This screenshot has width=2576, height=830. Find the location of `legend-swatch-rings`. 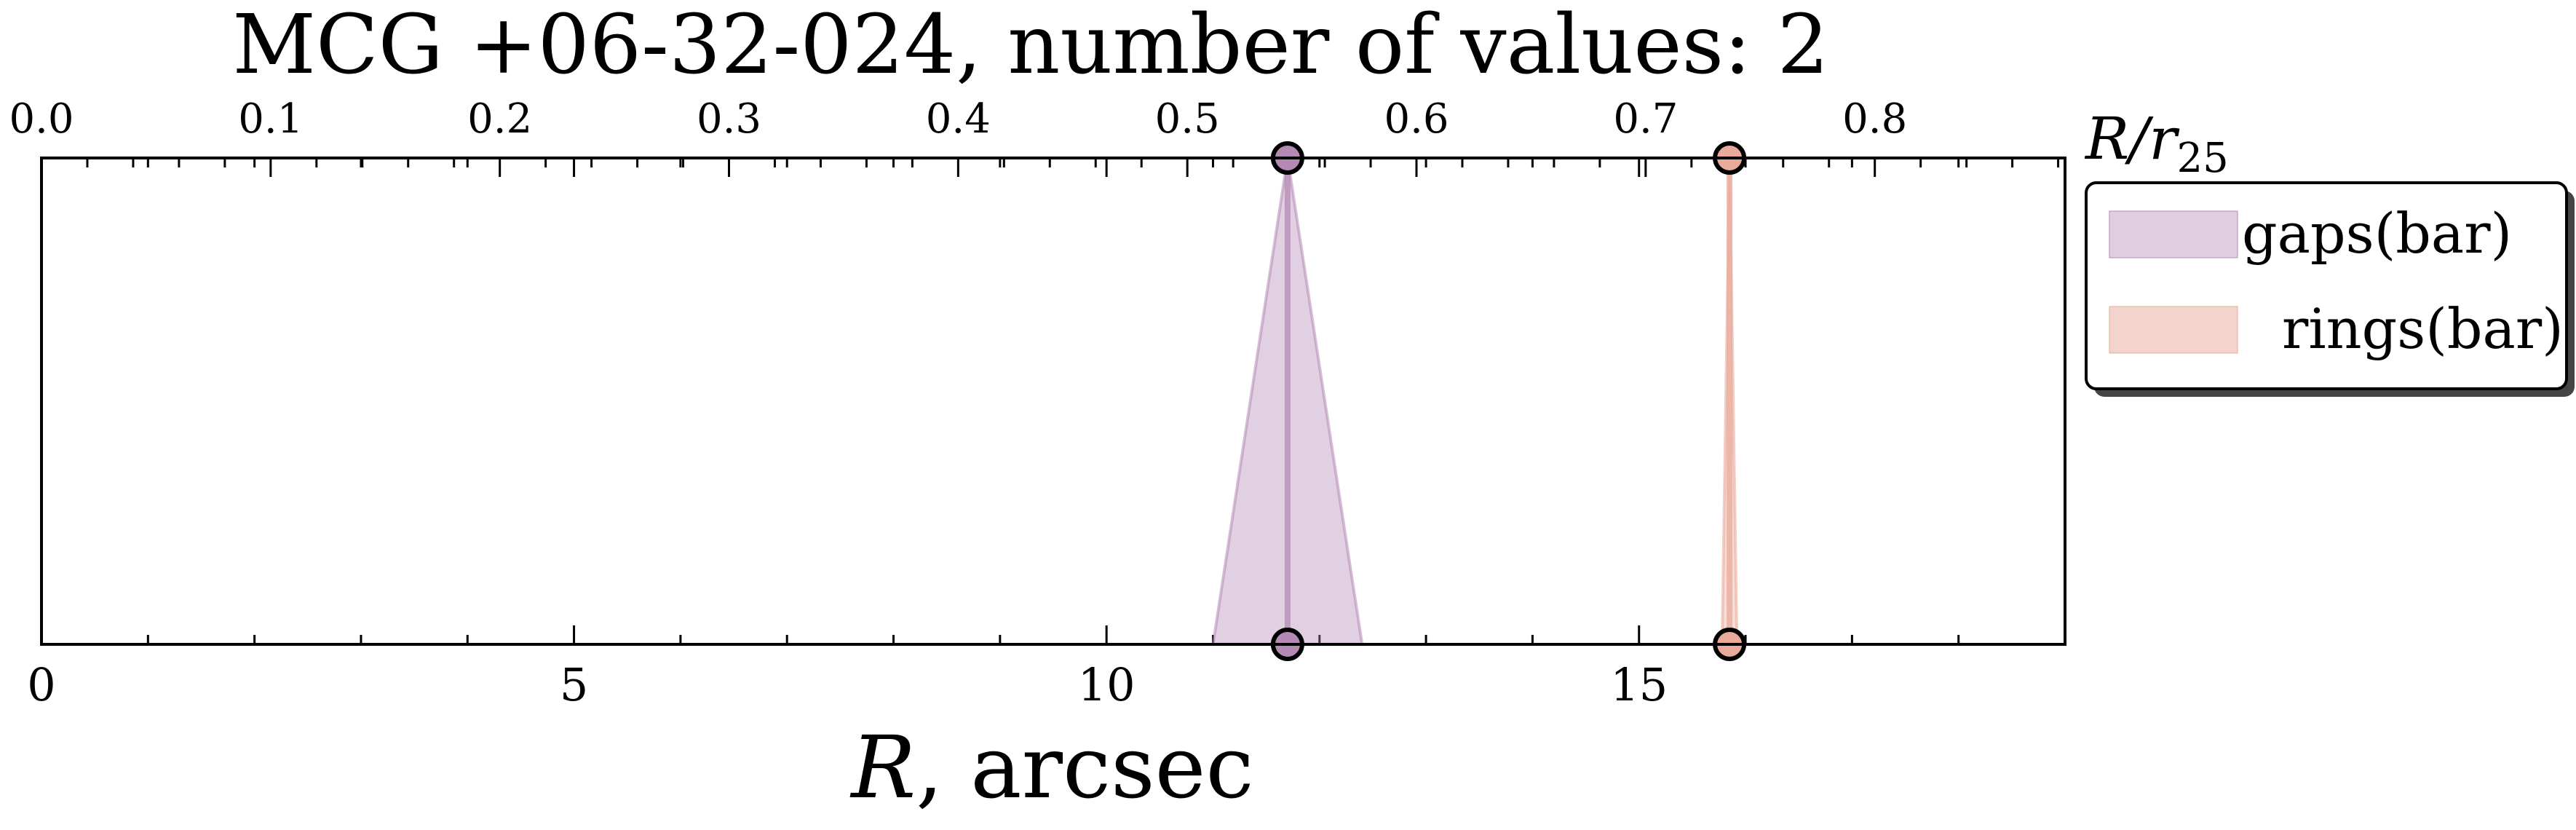

legend-swatch-rings is located at coordinates (2173, 330).